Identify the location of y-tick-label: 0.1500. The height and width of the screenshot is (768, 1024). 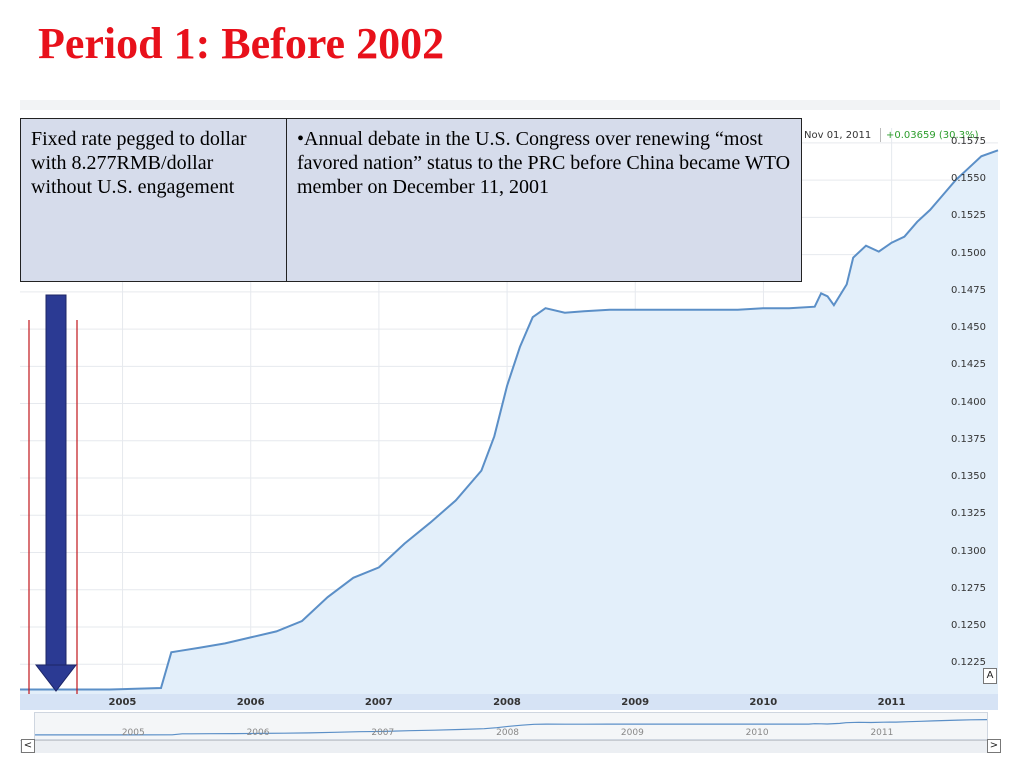
(968, 253).